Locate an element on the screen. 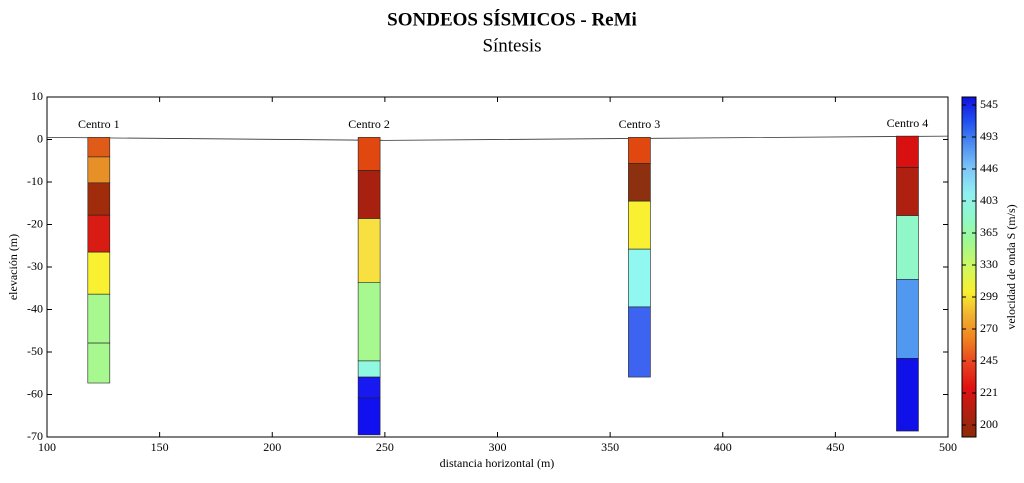 The image size is (1024, 483). colorbar-tick-label: 221 is located at coordinates (989, 392).